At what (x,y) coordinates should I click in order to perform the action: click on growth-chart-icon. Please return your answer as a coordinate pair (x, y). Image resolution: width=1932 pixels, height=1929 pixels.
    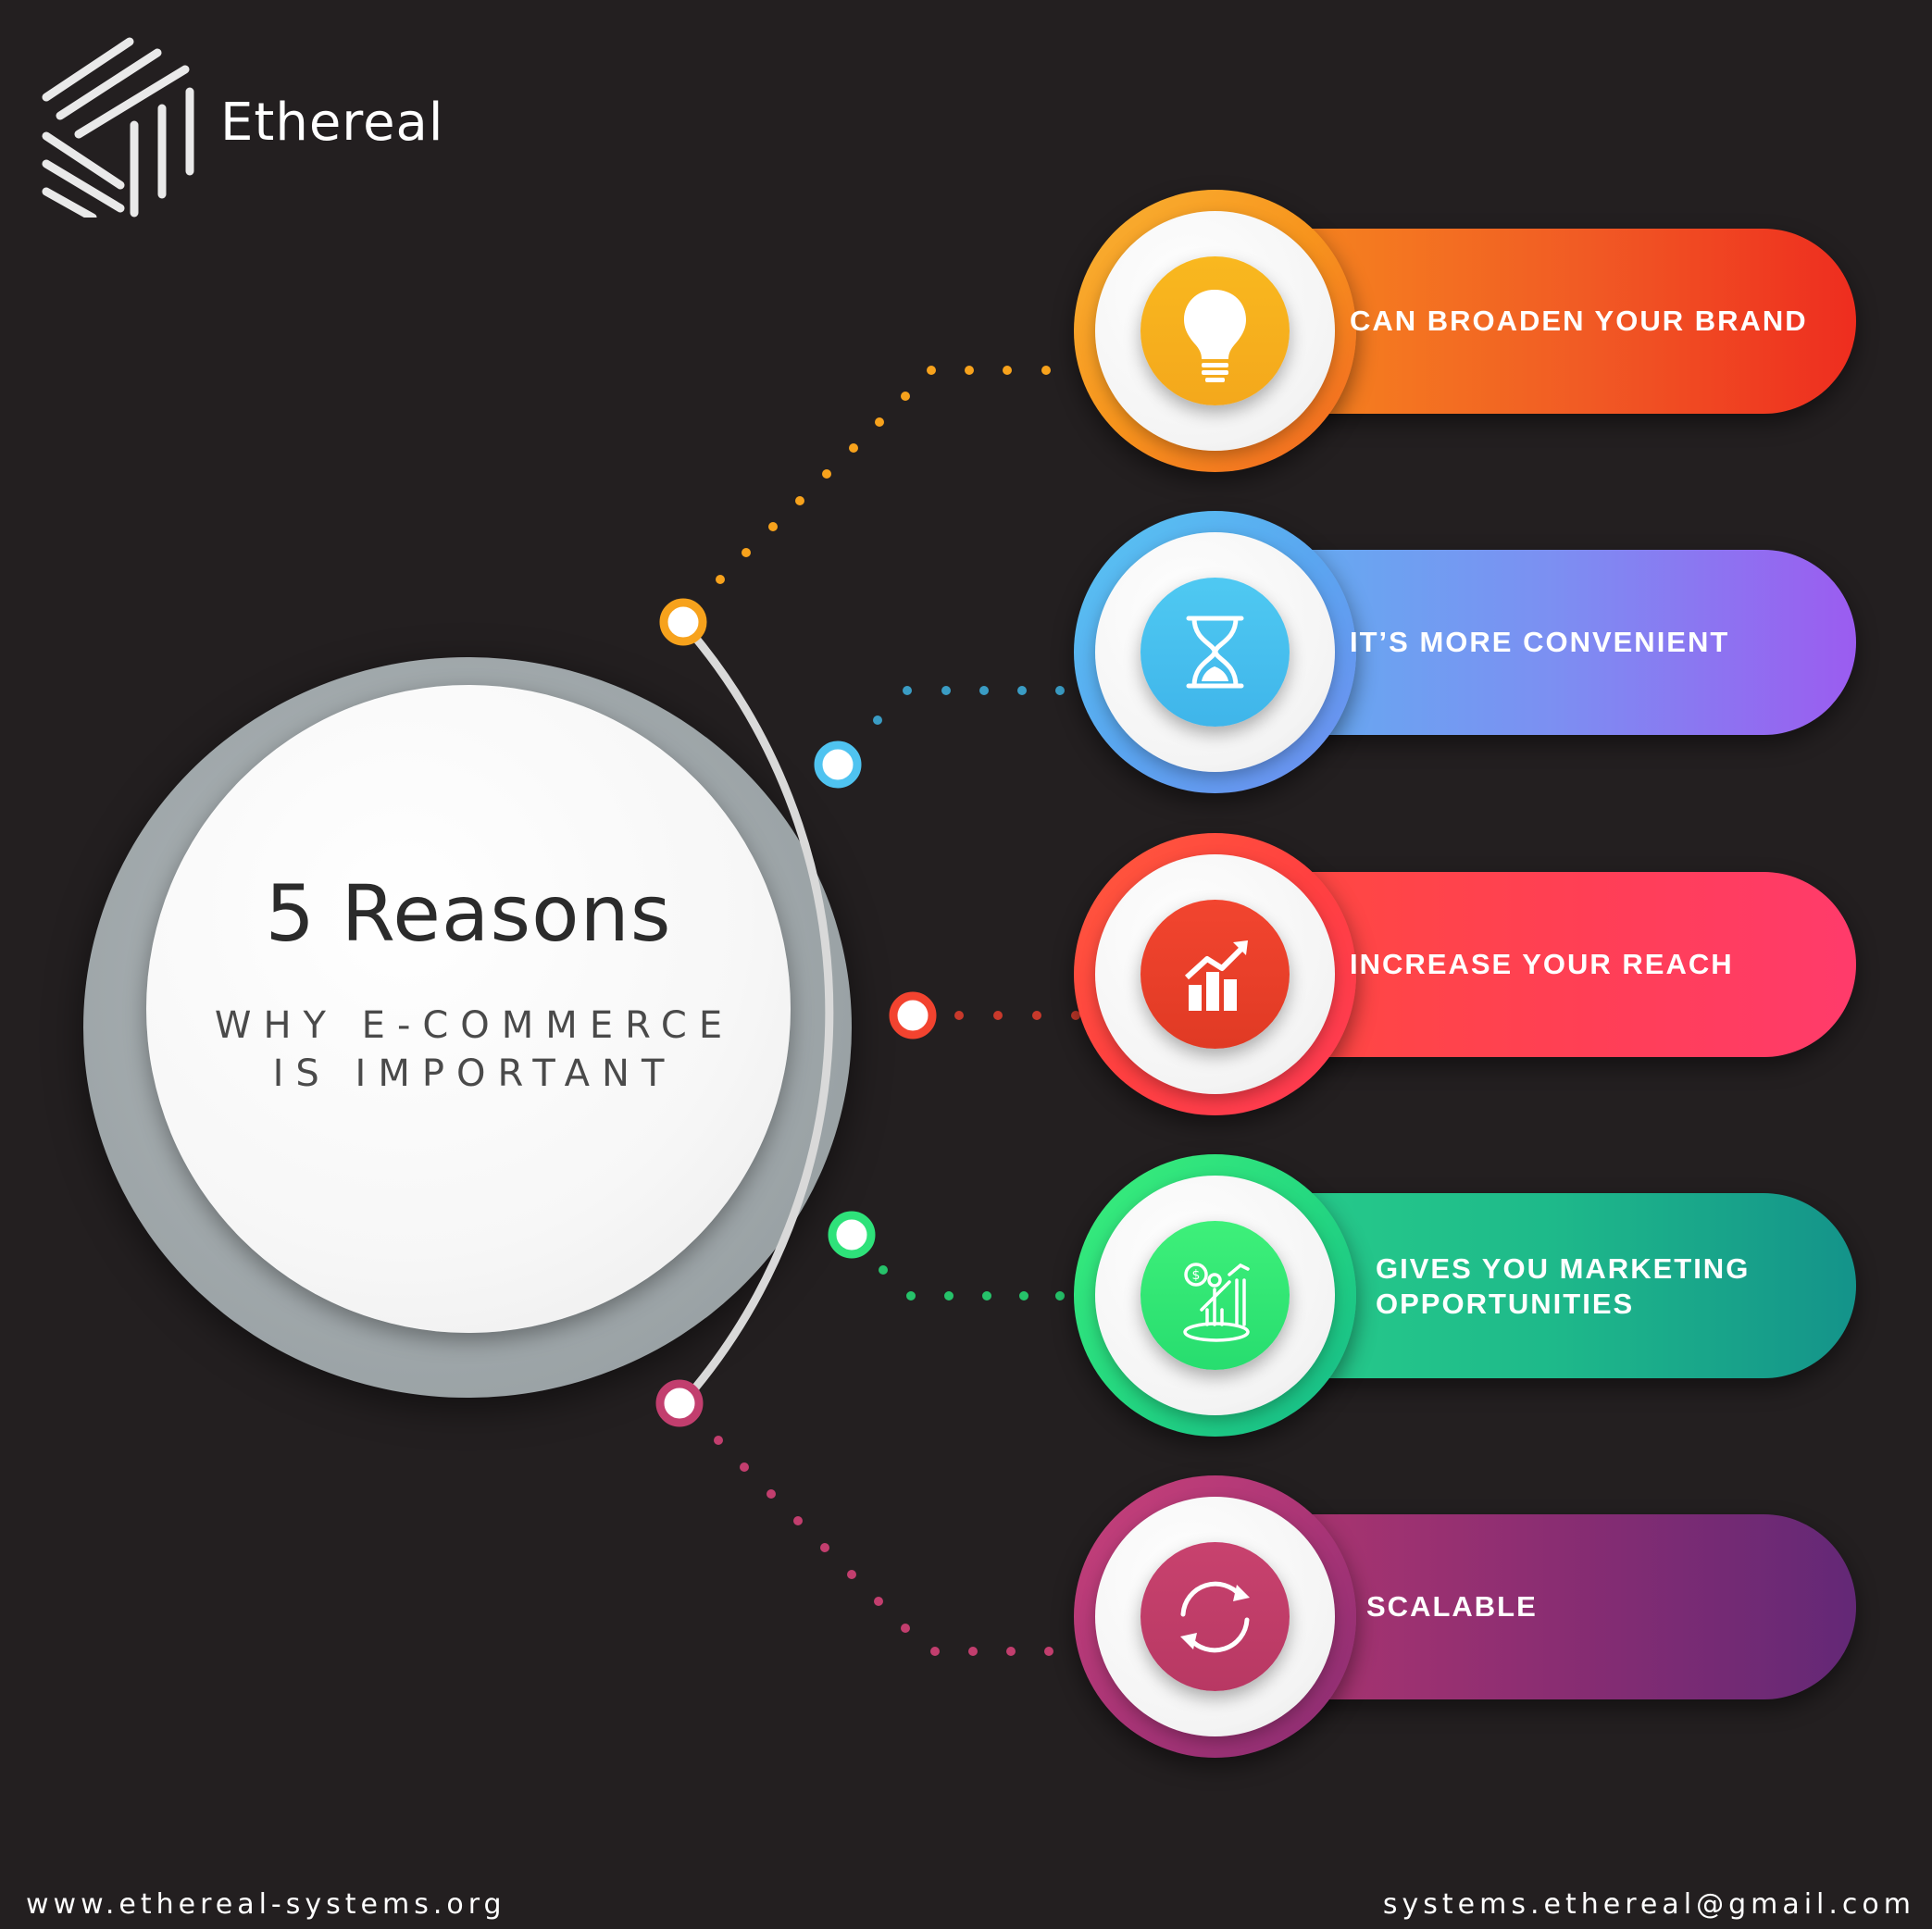
    Looking at the image, I should click on (1215, 974).